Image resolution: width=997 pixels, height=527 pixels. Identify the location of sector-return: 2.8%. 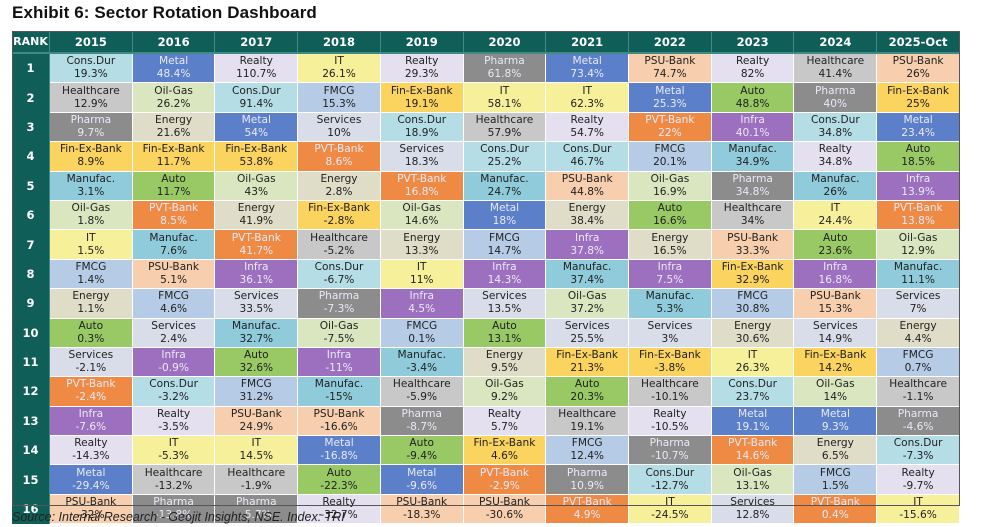
(339, 191).